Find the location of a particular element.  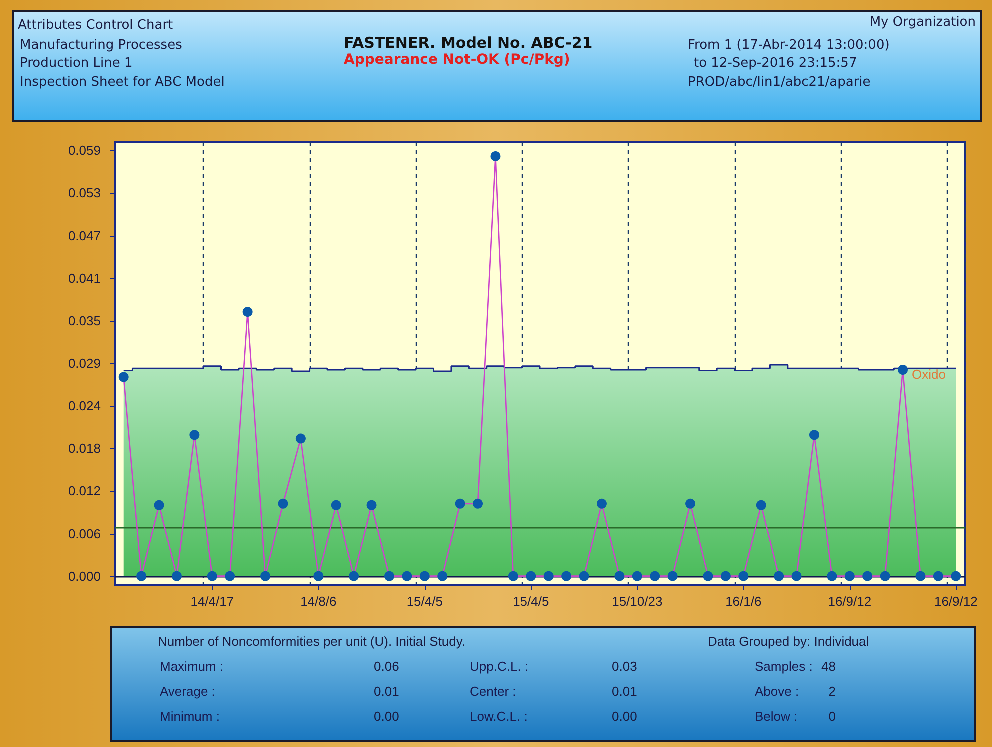

y-tick-label: 0.006 is located at coordinates (84, 534).